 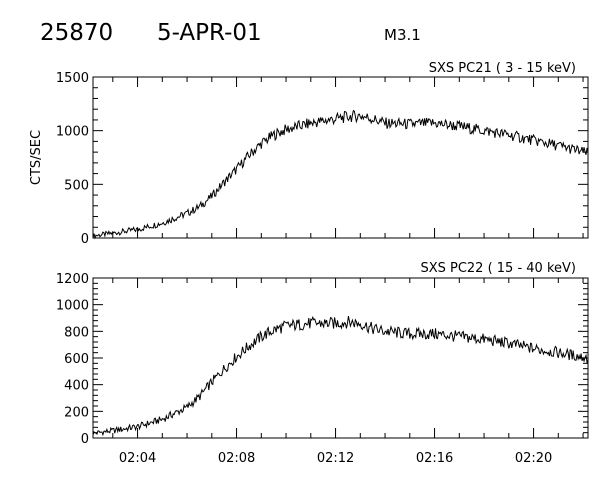 I want to click on y-tick-label: 500, so click(x=76, y=185).